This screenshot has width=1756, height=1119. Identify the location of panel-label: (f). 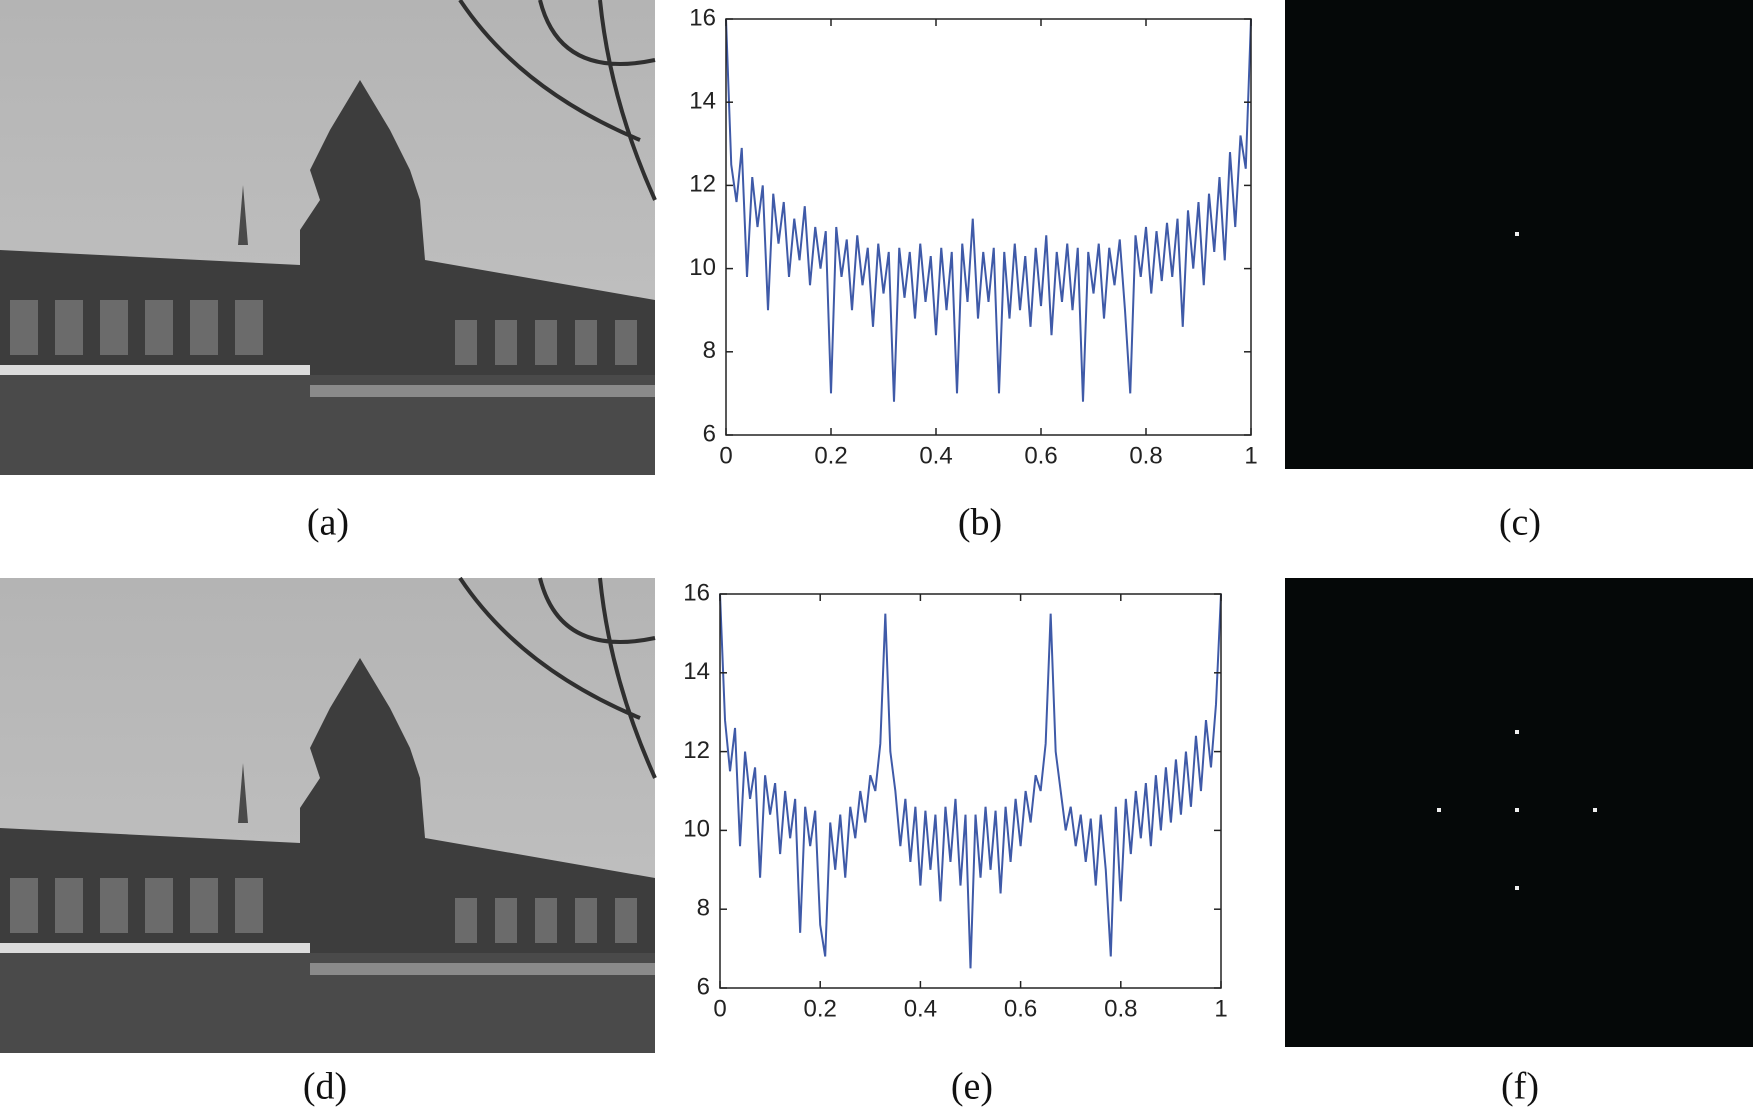
(1520, 1087).